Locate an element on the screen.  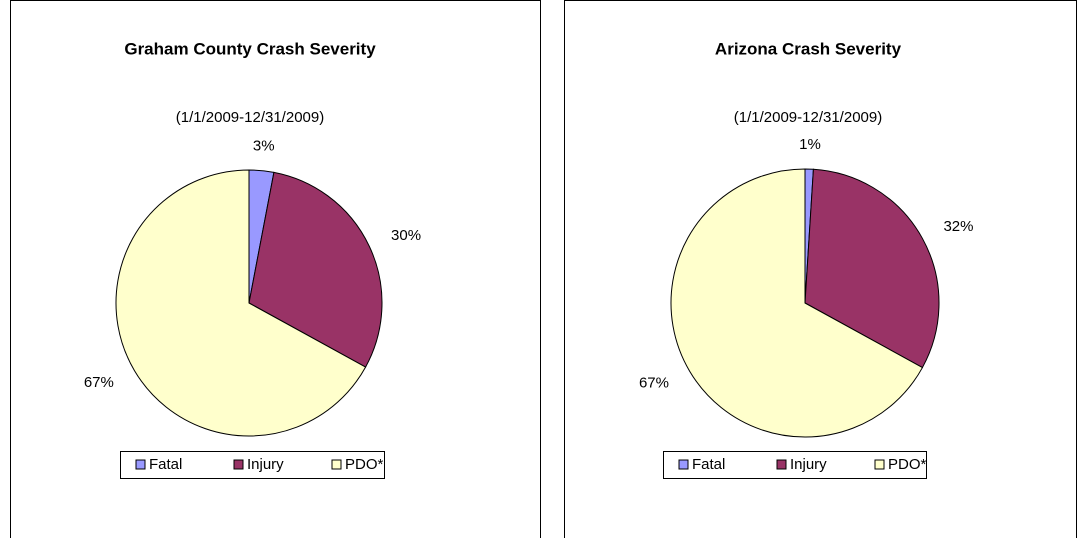
data-label: 3% is located at coordinates (264, 146).